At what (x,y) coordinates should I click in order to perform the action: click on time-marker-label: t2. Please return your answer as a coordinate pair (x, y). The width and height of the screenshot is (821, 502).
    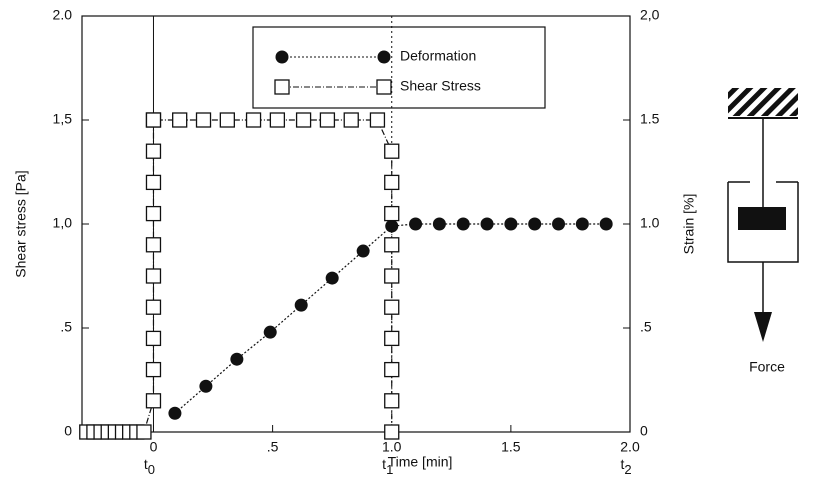
    Looking at the image, I should click on (625, 467).